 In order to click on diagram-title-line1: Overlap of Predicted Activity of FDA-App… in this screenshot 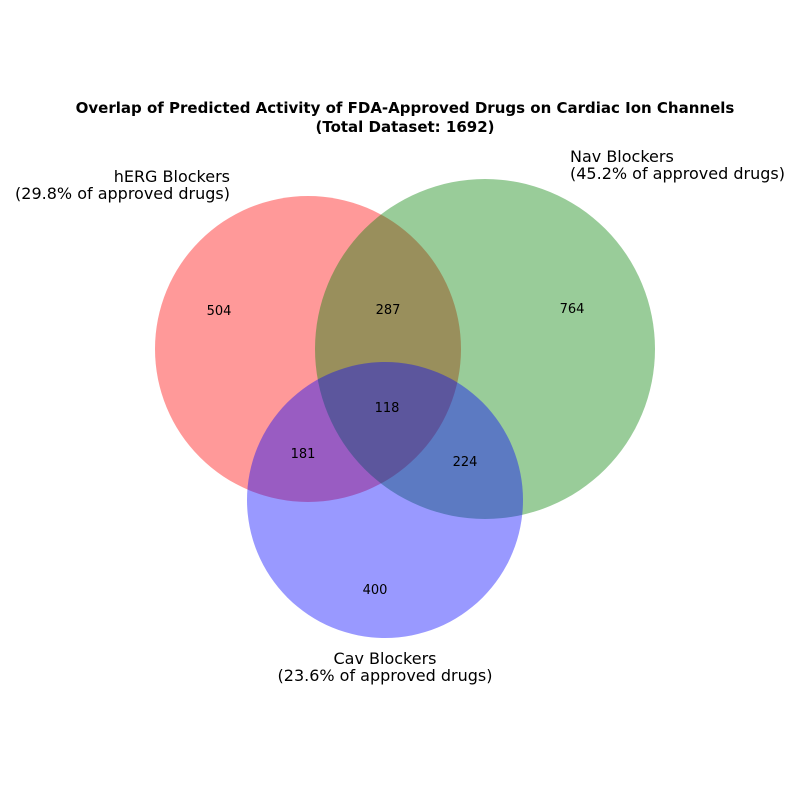, I will do `click(405, 108)`.